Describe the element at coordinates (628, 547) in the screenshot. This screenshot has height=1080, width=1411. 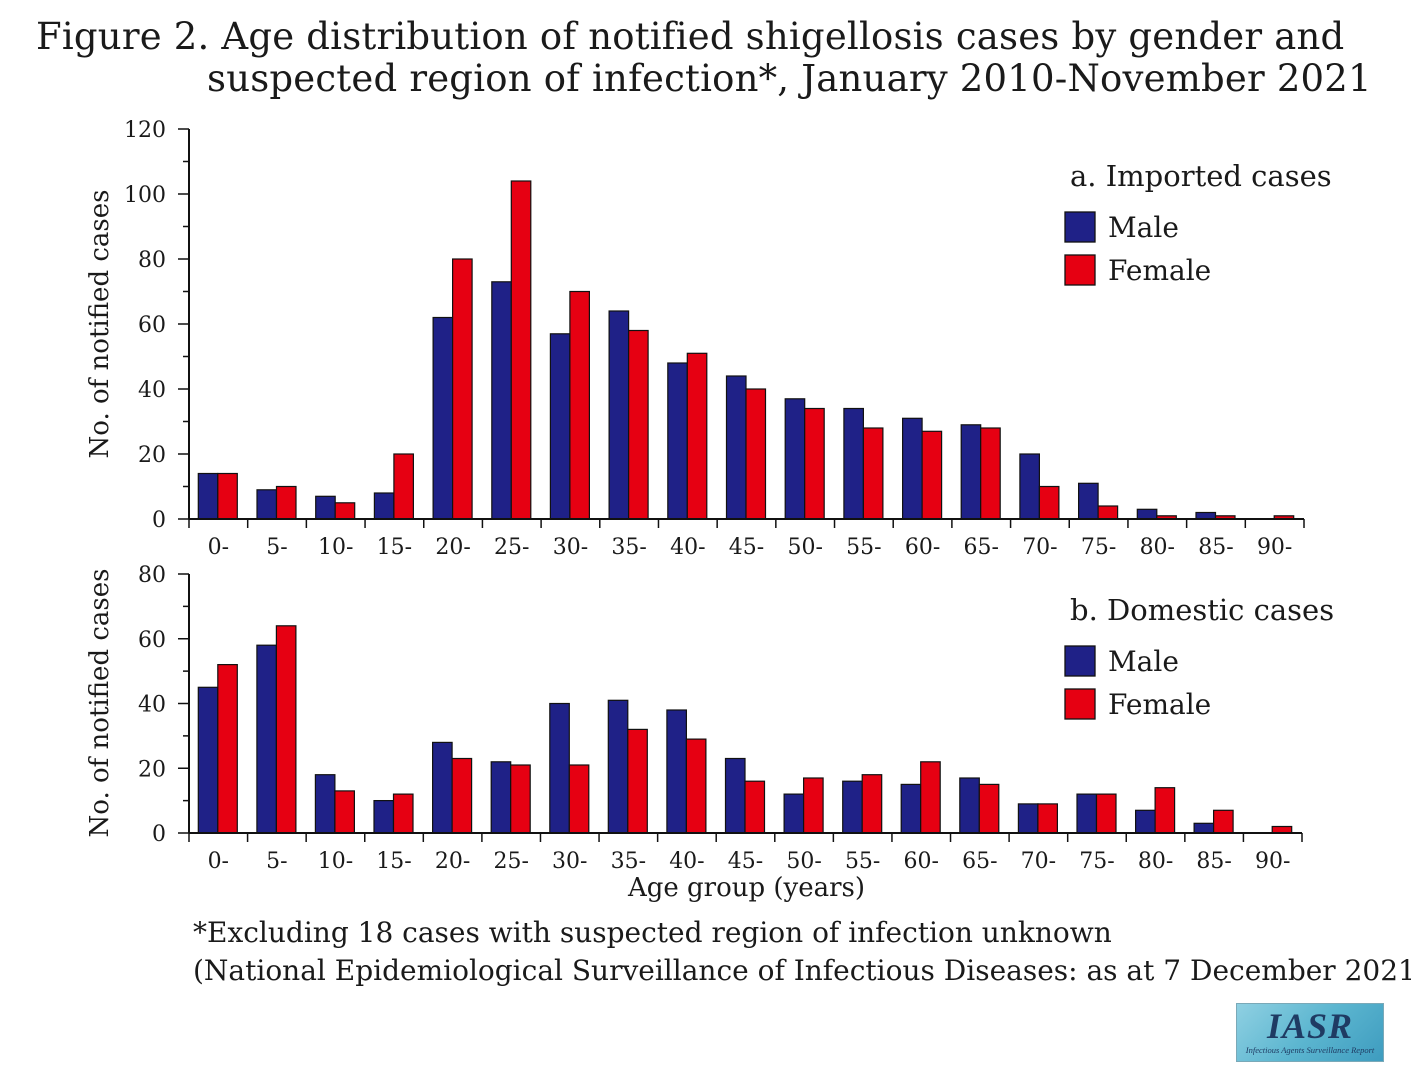
I see `x-tick-label: 35-` at that location.